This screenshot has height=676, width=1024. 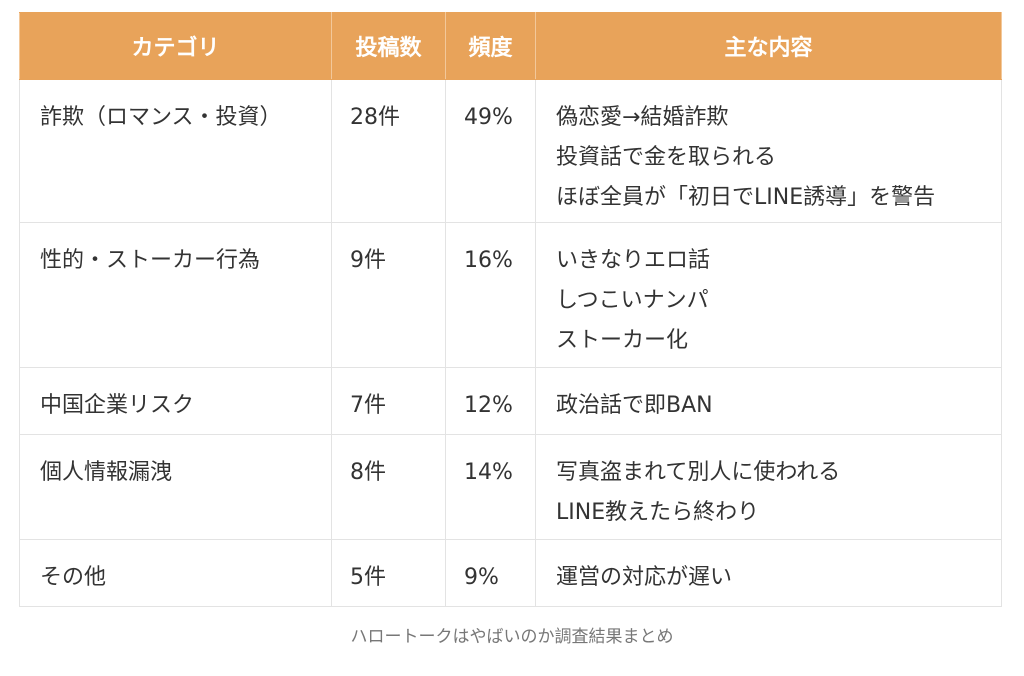 What do you see at coordinates (746, 197) in the screenshot?
I see `content-line: ほぼ全員が「初日でLINE誘導」を警告` at bounding box center [746, 197].